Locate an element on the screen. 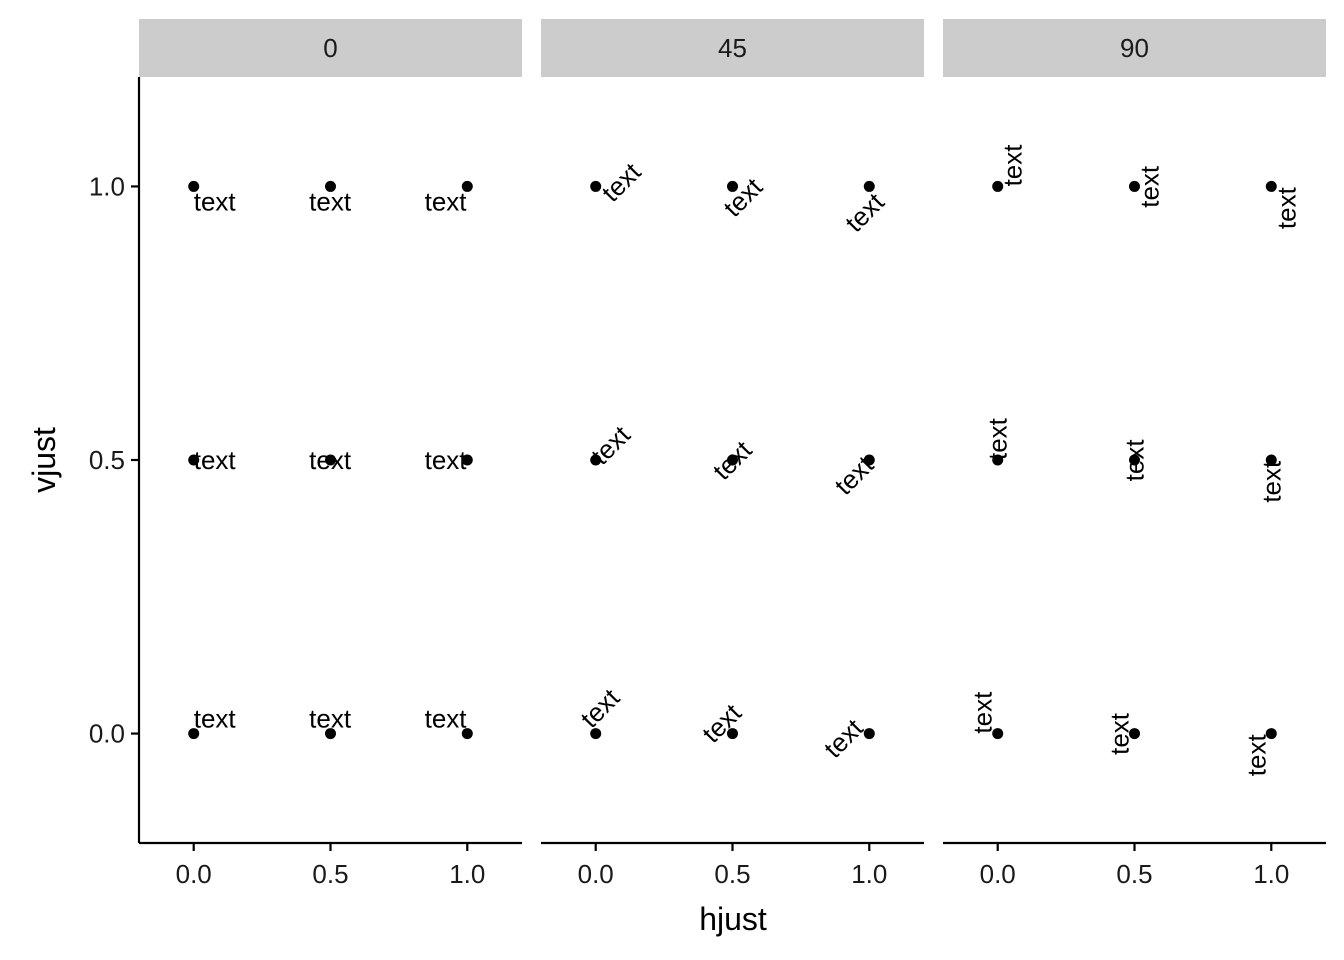 Image resolution: width=1344 pixels, height=960 pixels. y-tick-label: 0.5 is located at coordinates (107, 460).